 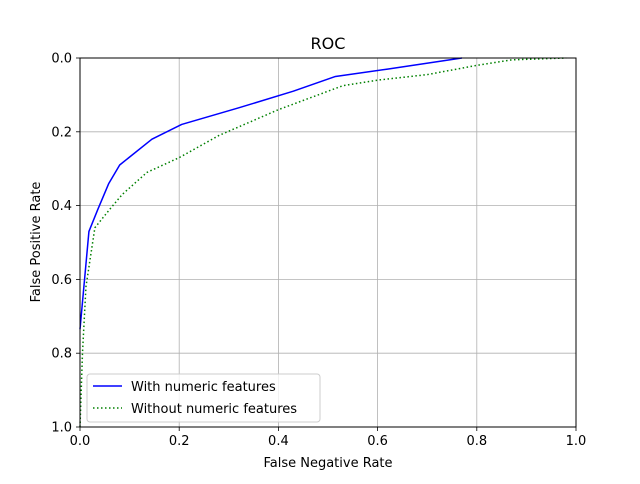 What do you see at coordinates (179, 441) in the screenshot?
I see `x-tick-label: 0.2` at bounding box center [179, 441].